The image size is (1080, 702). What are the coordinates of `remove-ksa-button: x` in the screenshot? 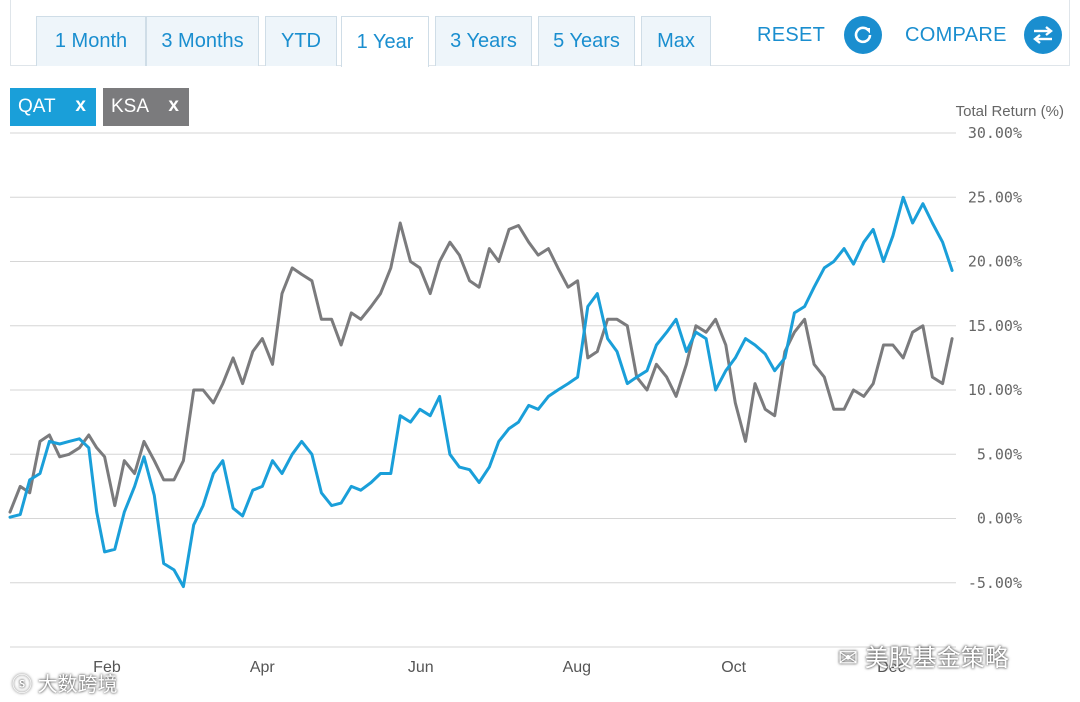 It's located at (173, 105).